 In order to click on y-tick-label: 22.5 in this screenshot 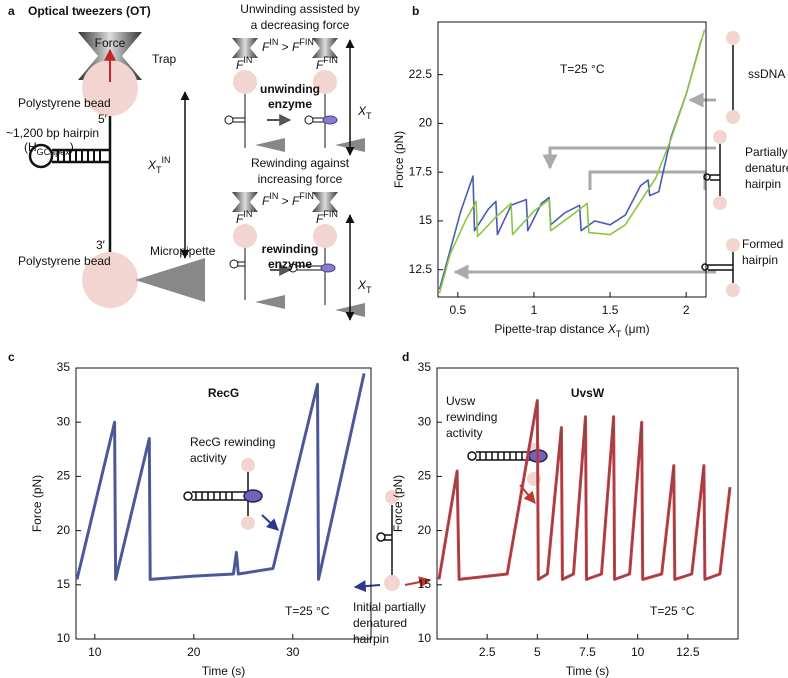, I will do `click(421, 74)`.